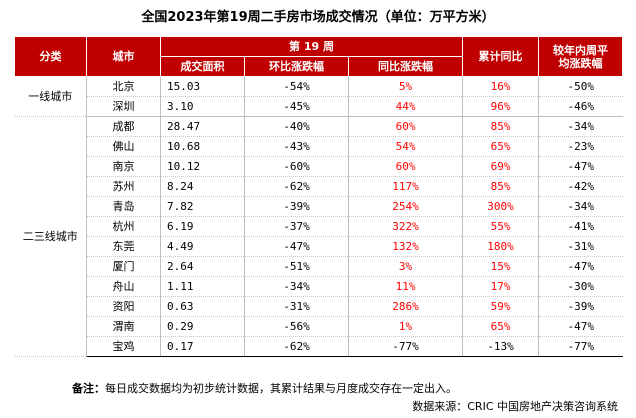 Image resolution: width=636 pixels, height=418 pixels. Describe the element at coordinates (202, 186) in the screenshot. I see `area-cell: 8.24` at that location.